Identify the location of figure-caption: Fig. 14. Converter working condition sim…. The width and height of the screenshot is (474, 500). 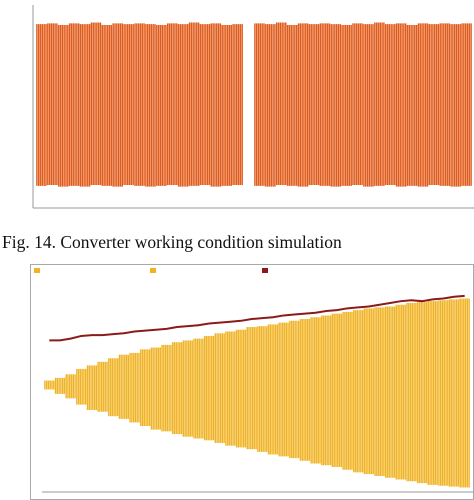
(172, 242).